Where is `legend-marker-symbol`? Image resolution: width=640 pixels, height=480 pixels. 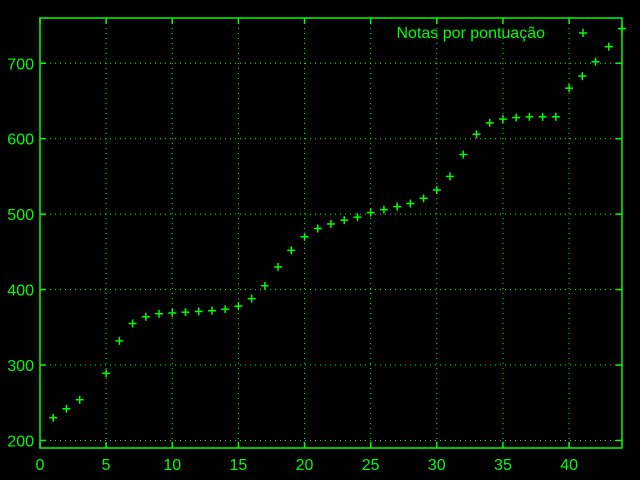 legend-marker-symbol is located at coordinates (583, 33).